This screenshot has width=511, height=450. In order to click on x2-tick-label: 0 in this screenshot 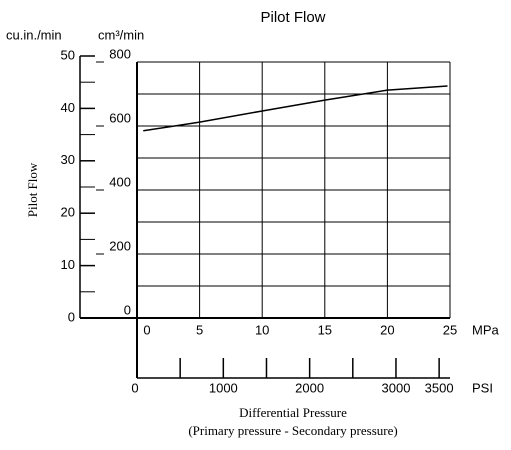, I will do `click(134, 387)`.